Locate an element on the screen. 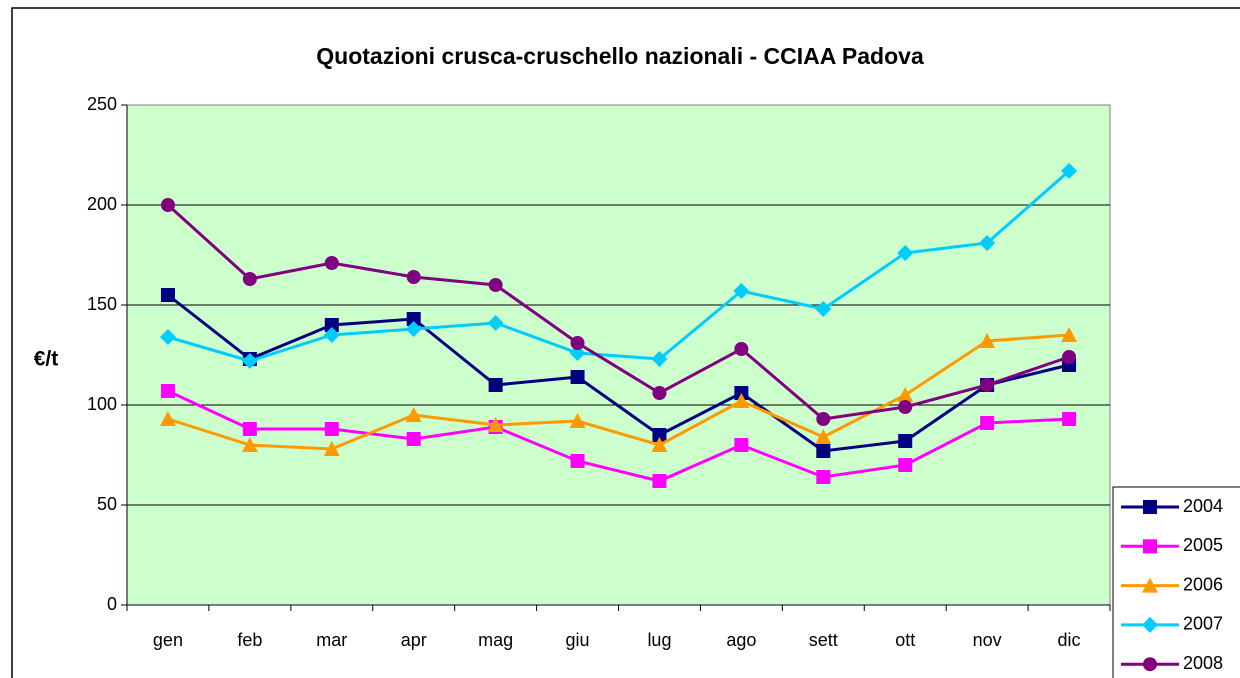  x-tick-label: giu is located at coordinates (578, 640).